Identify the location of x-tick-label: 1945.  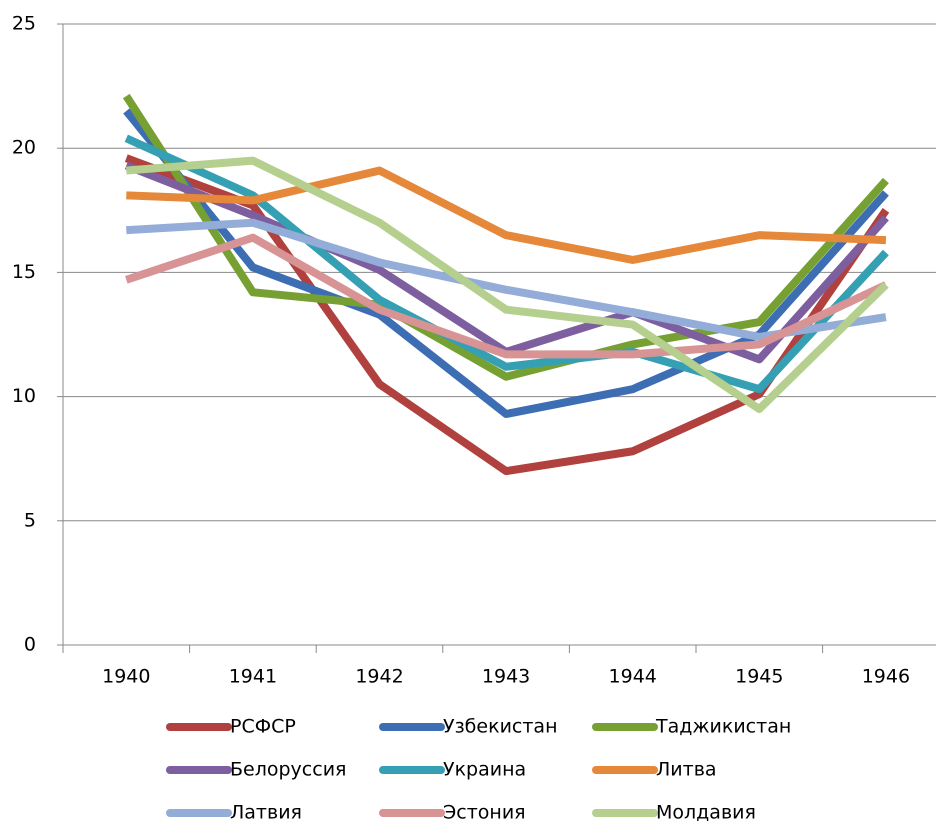
(759, 677).